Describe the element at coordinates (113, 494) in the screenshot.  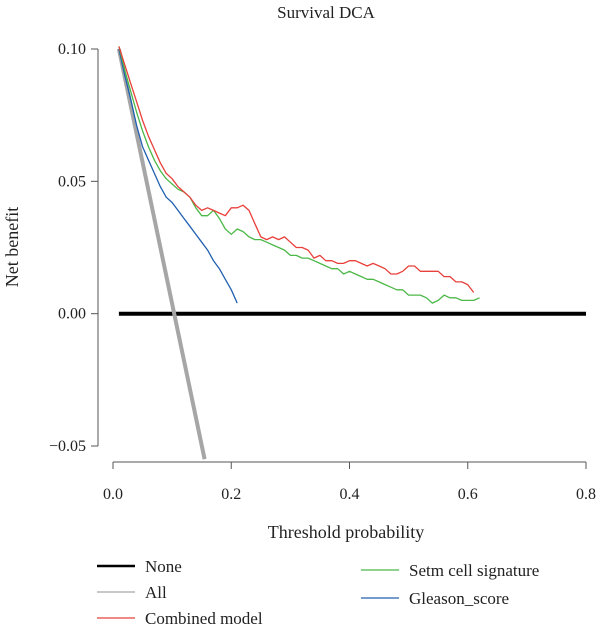
I see `x-tick-label: 0.0` at that location.